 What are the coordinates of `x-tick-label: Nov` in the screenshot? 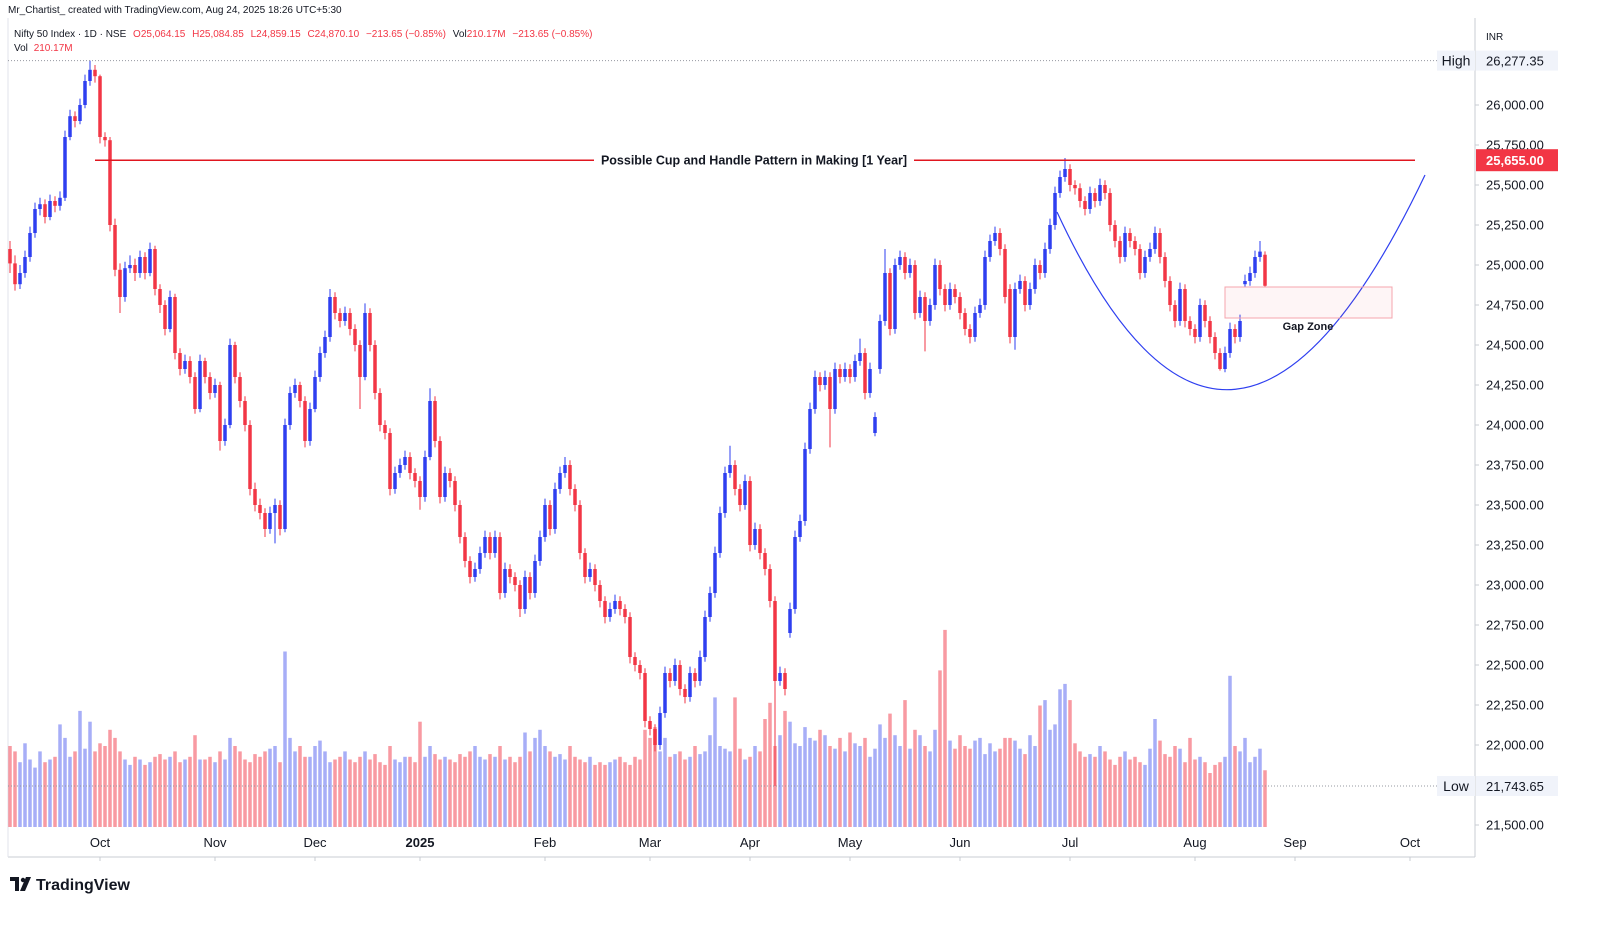 It's located at (215, 842).